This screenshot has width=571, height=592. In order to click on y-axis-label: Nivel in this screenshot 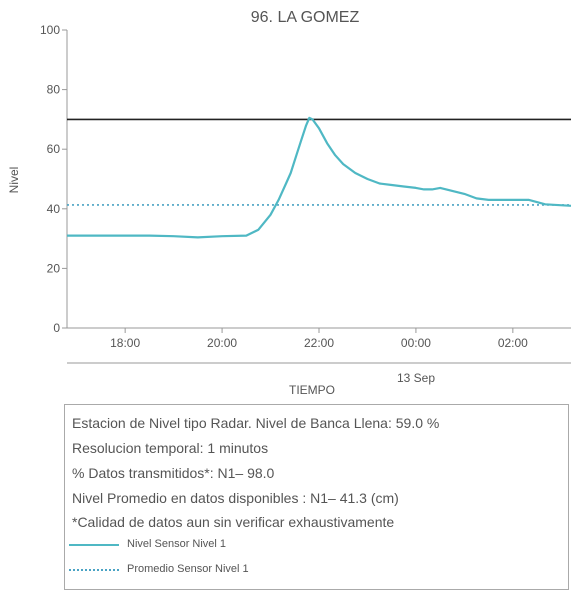, I will do `click(14, 180)`.